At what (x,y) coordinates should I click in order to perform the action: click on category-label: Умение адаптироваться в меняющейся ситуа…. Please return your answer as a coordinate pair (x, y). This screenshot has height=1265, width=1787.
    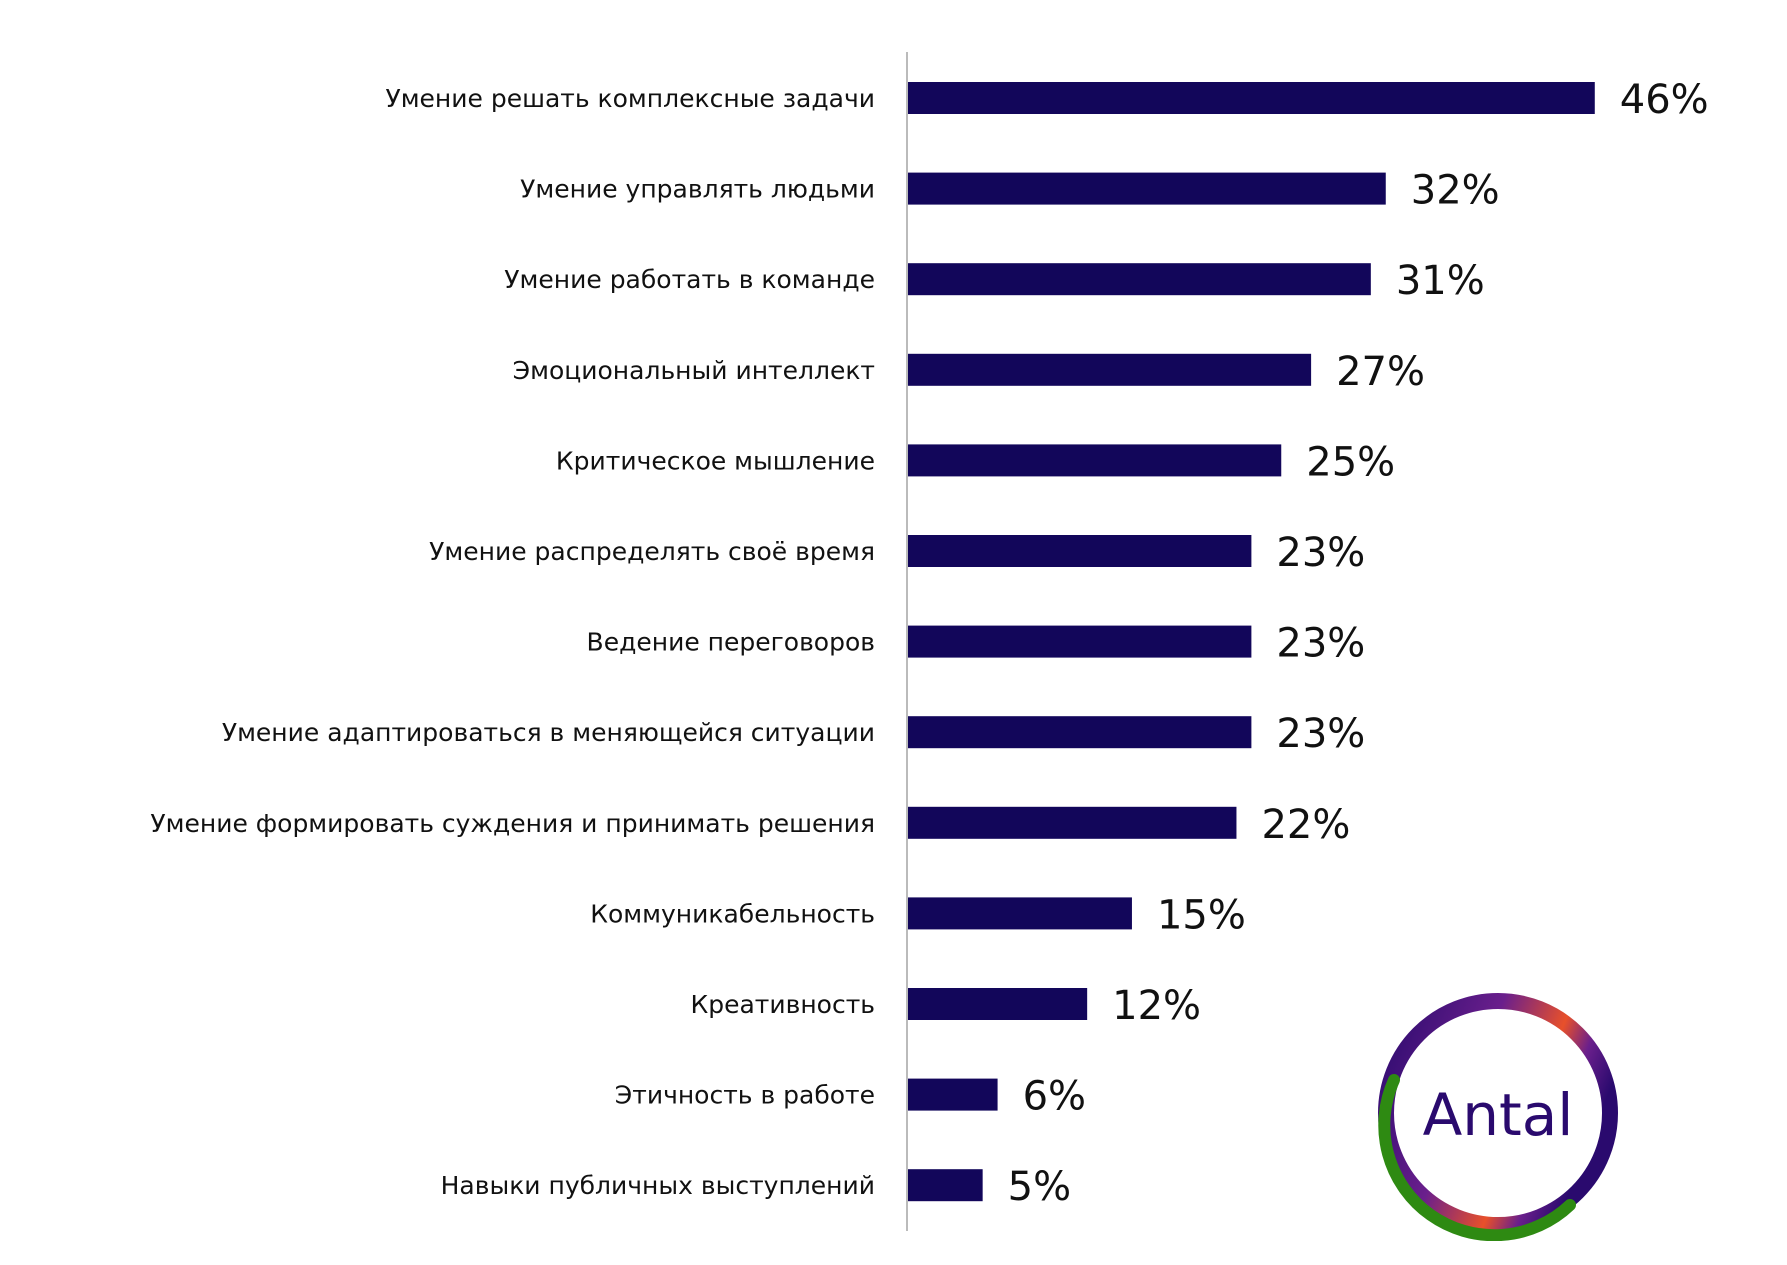
    Looking at the image, I should click on (548, 732).